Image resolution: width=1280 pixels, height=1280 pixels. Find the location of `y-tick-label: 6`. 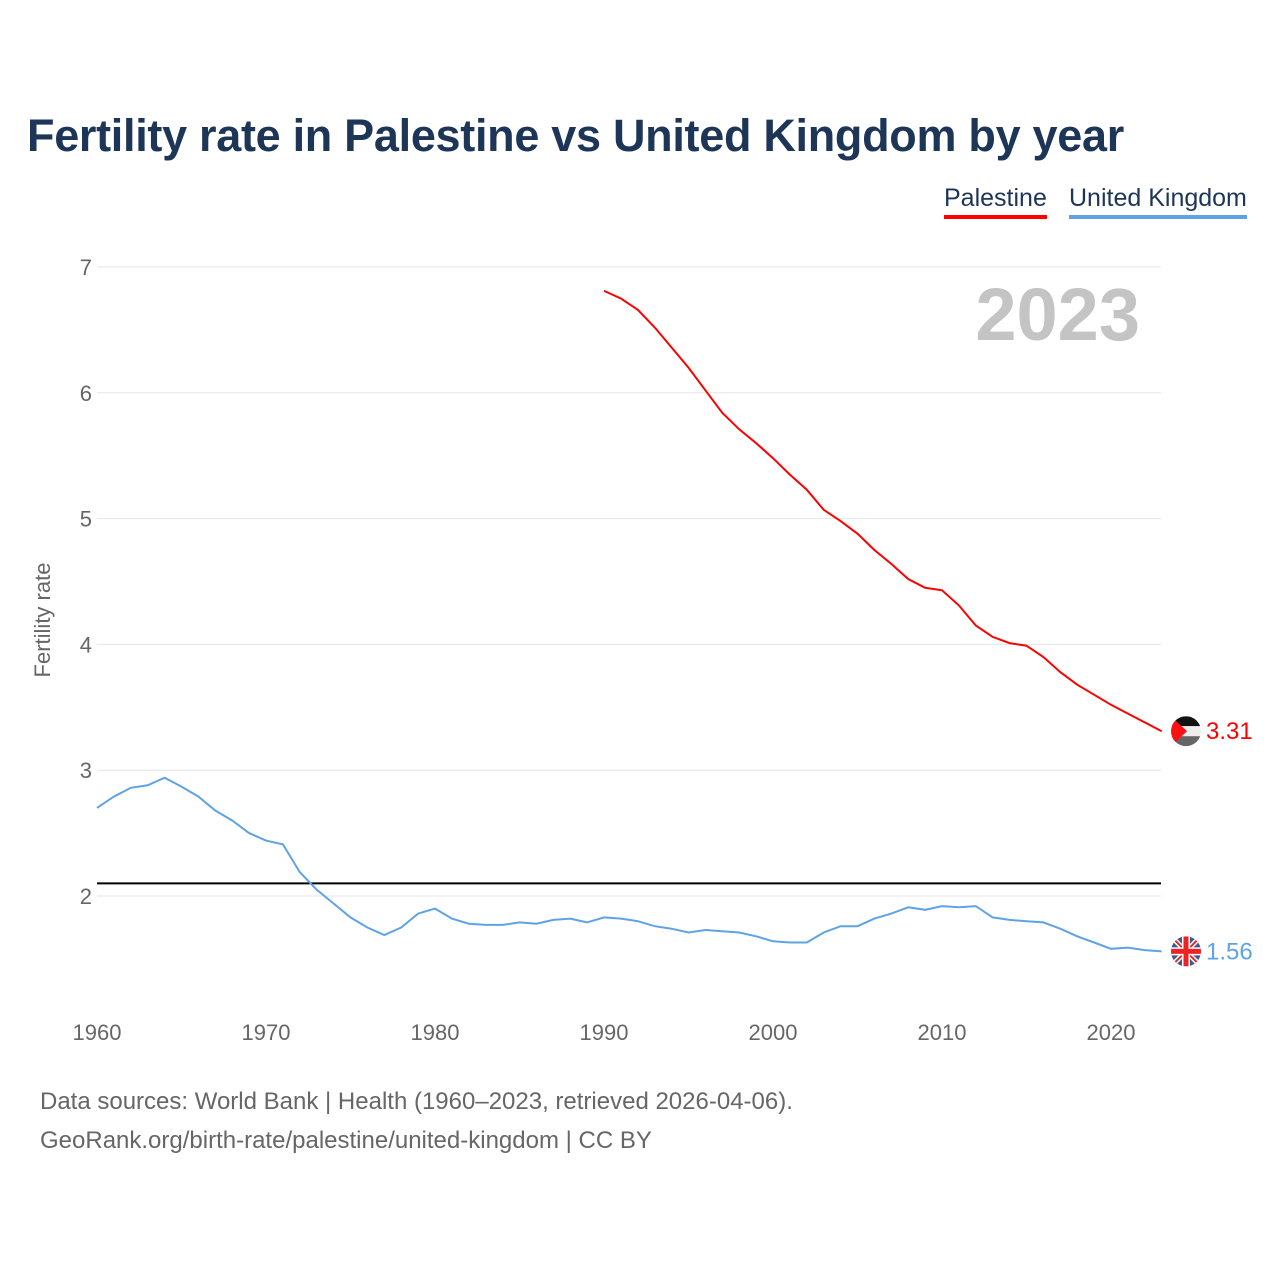

y-tick-label: 6 is located at coordinates (86, 393).